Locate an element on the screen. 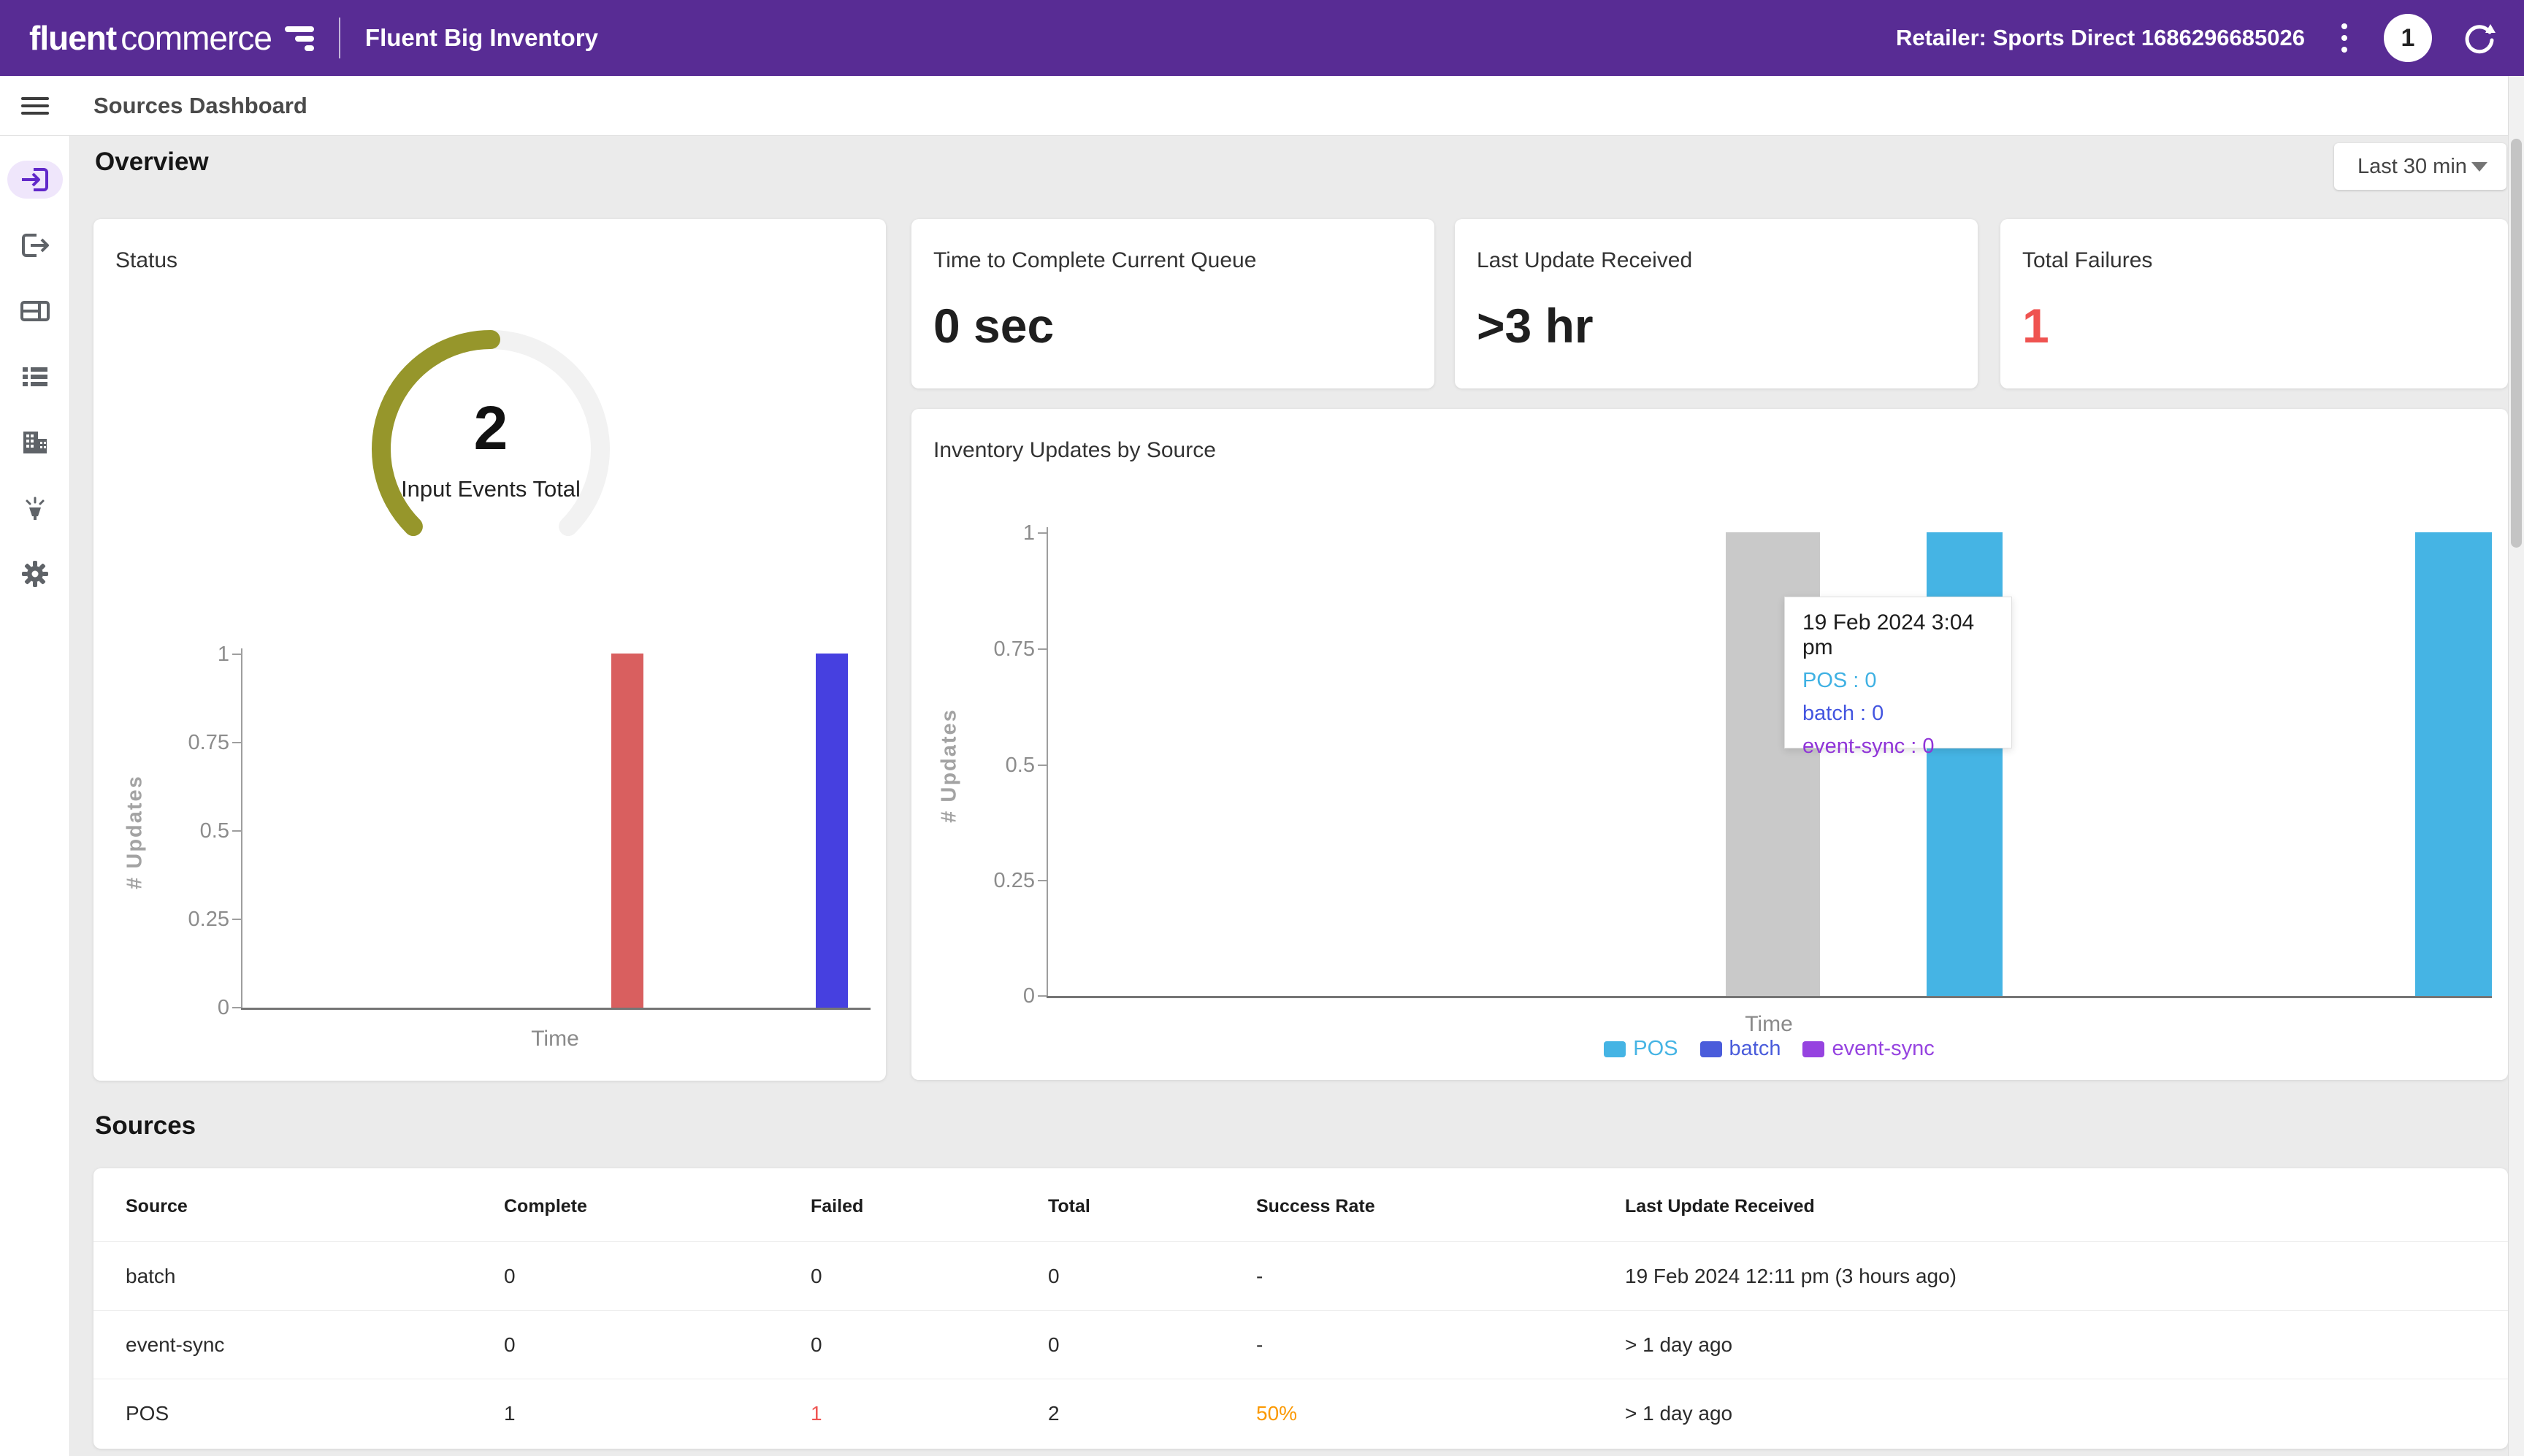 The width and height of the screenshot is (2524, 1456). list-icon is located at coordinates (34, 376).